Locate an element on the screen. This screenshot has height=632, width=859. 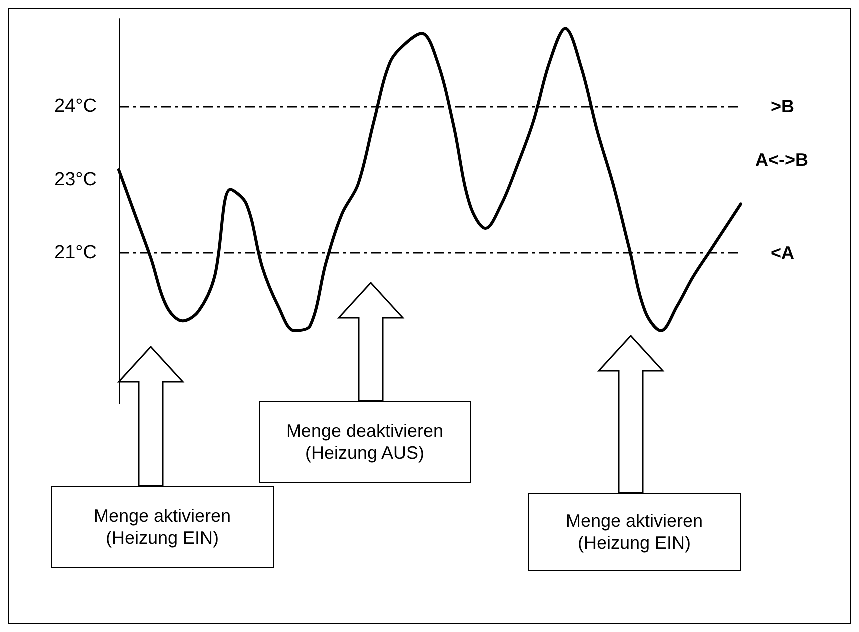
ref-line-label: >B is located at coordinates (783, 106).